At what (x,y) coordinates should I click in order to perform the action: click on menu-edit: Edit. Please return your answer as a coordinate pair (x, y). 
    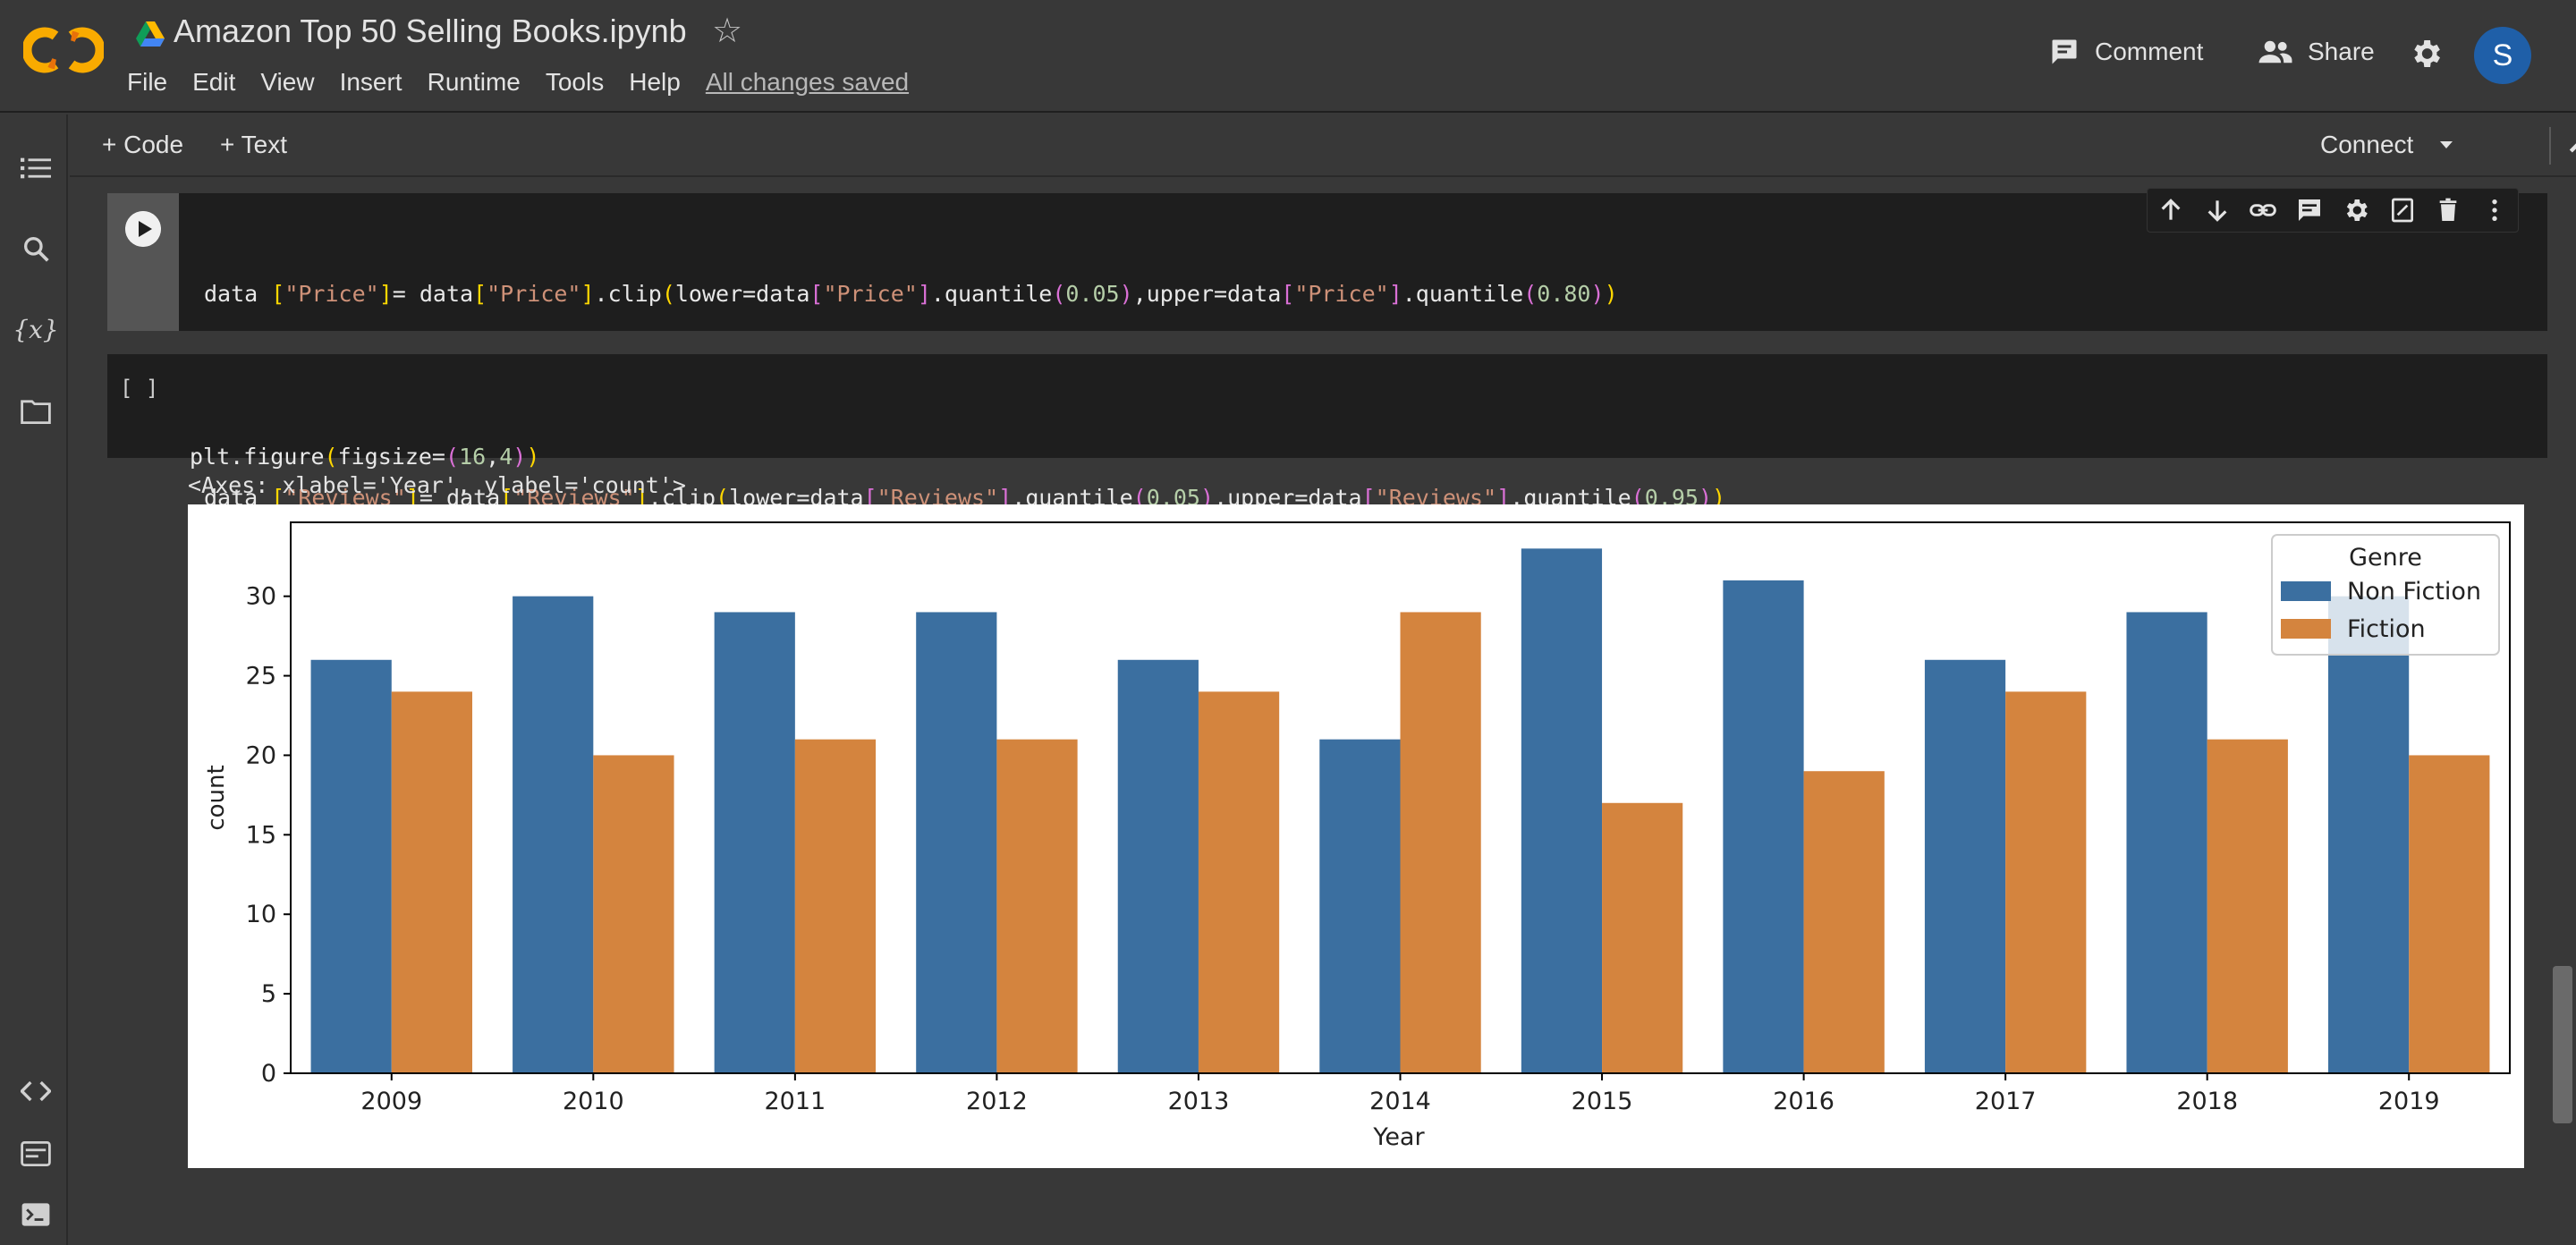
    Looking at the image, I should click on (214, 82).